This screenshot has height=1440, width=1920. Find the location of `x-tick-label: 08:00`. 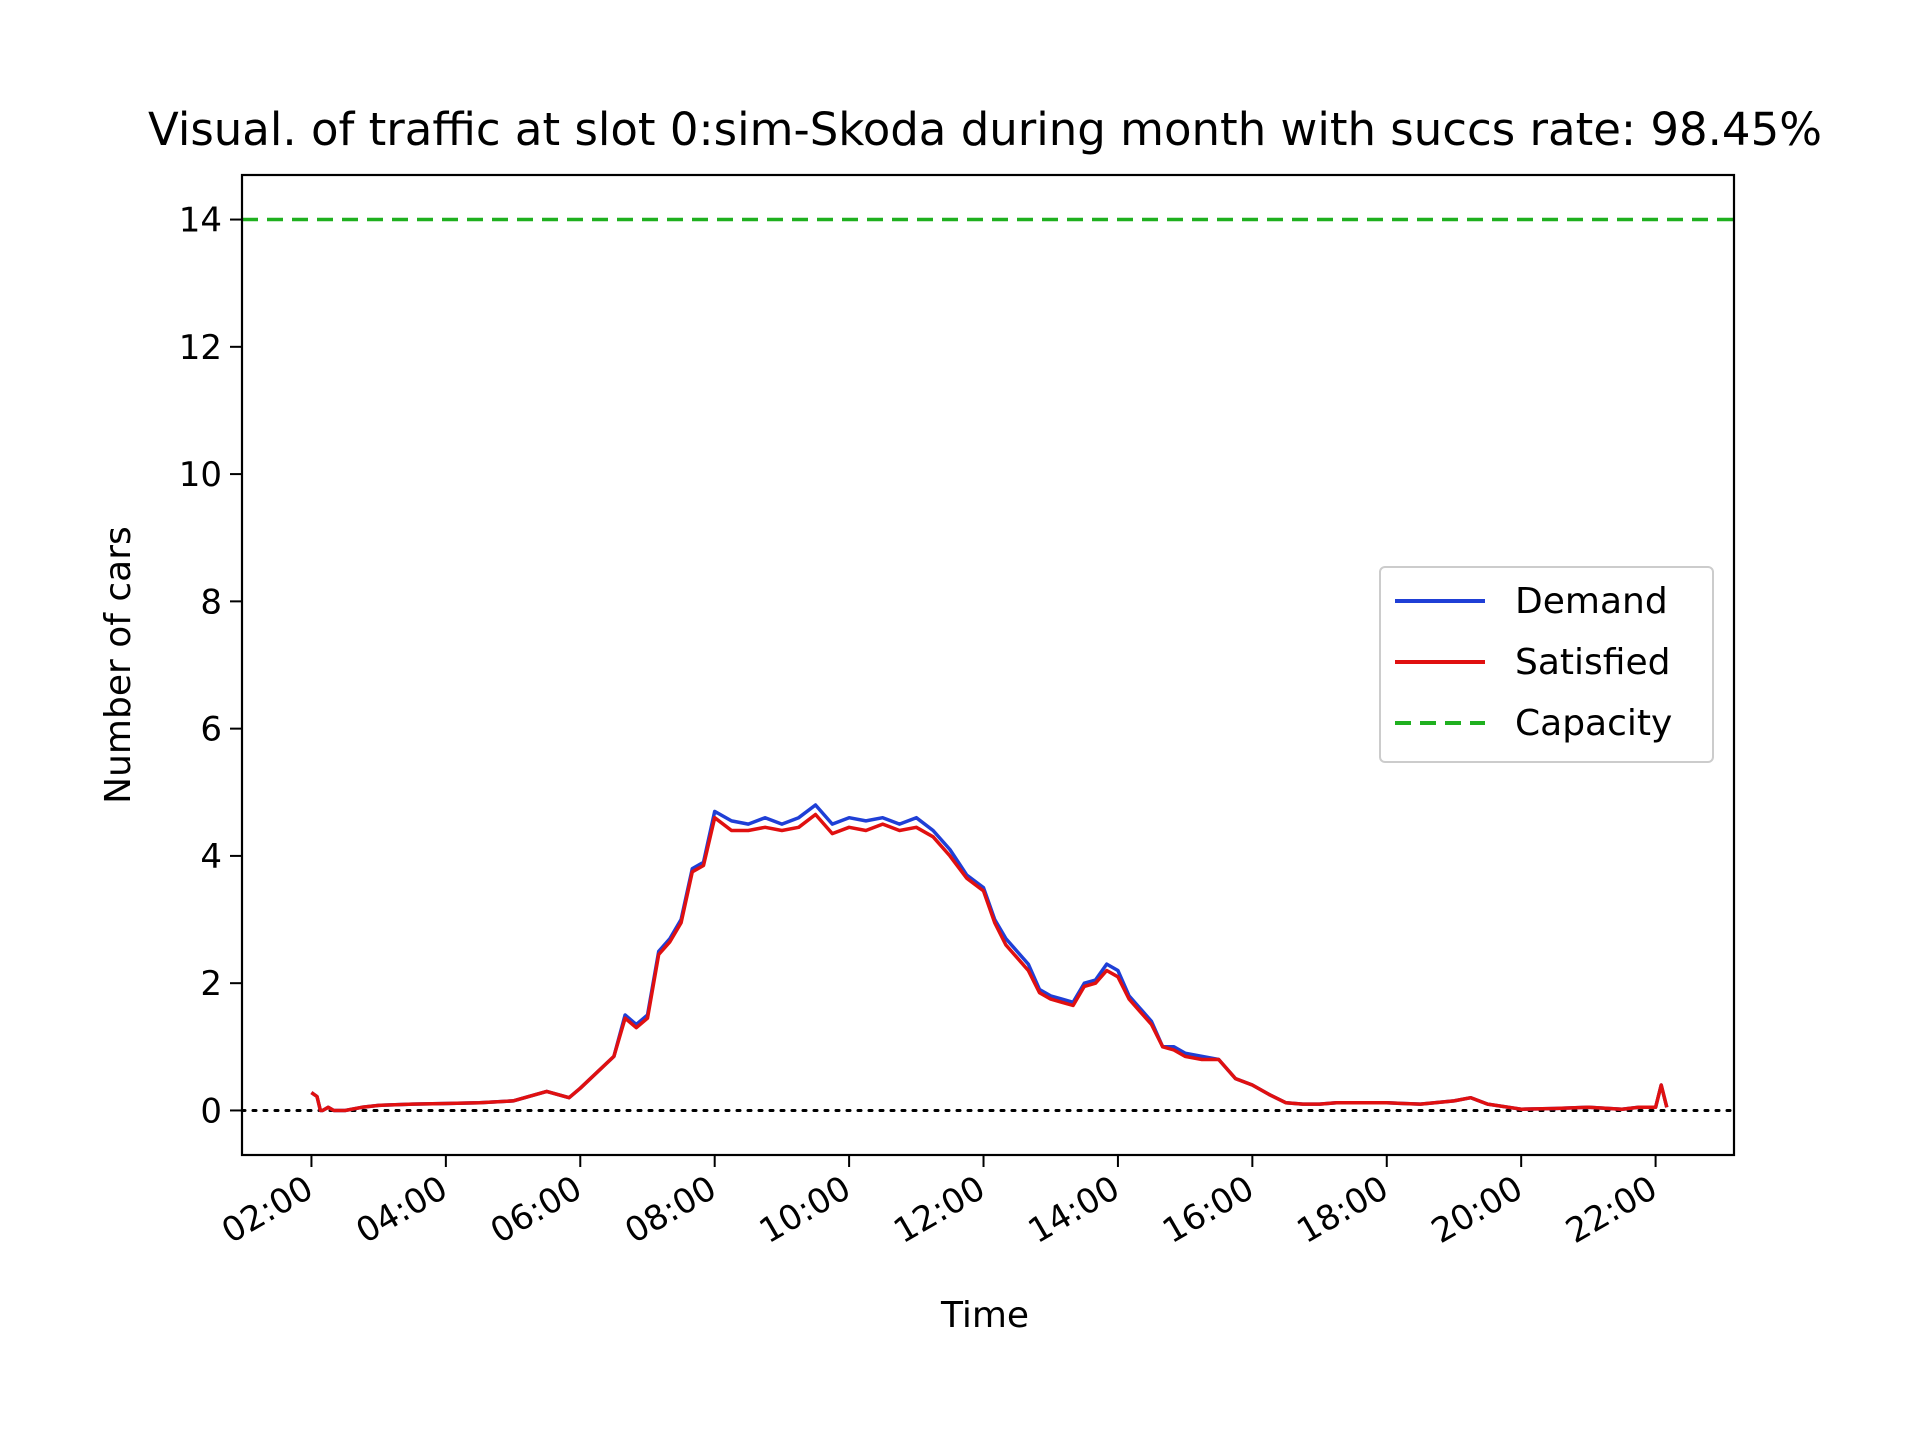

x-tick-label: 08:00 is located at coordinates (670, 1210).